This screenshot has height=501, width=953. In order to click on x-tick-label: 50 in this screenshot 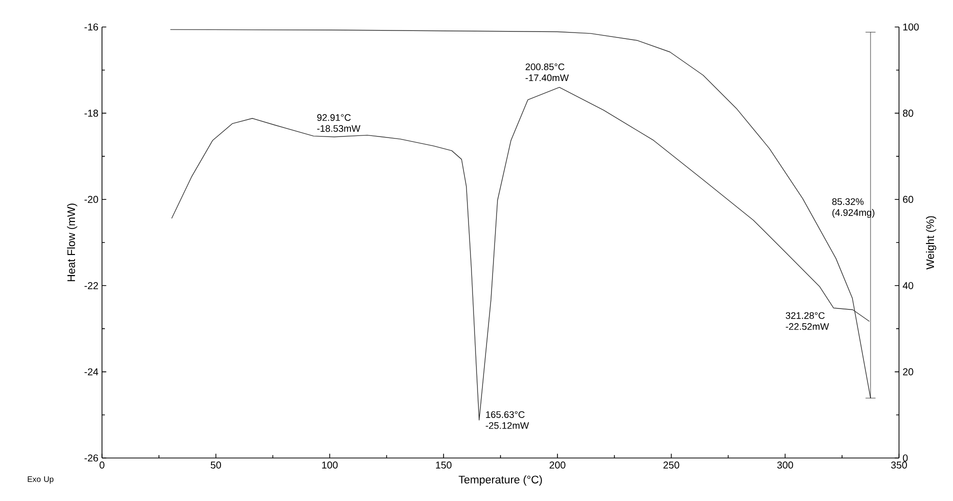, I will do `click(216, 465)`.